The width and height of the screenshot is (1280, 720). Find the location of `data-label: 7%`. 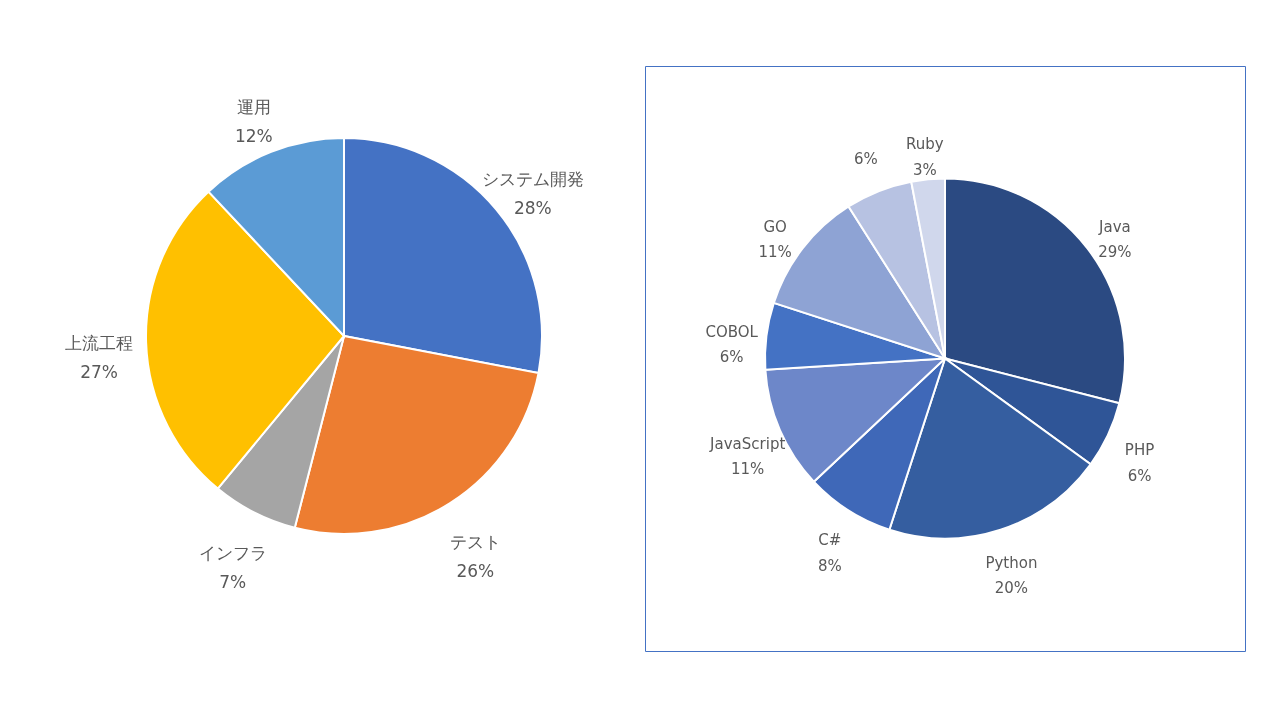

data-label: 7% is located at coordinates (233, 582).